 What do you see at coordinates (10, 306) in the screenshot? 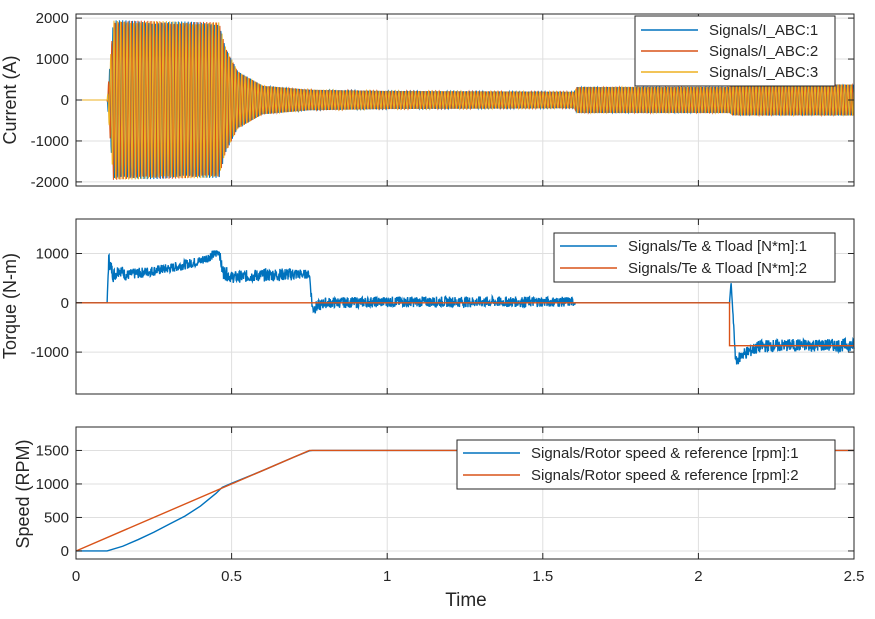
I see `torque-y-axis-label: Torque (N-m)` at bounding box center [10, 306].